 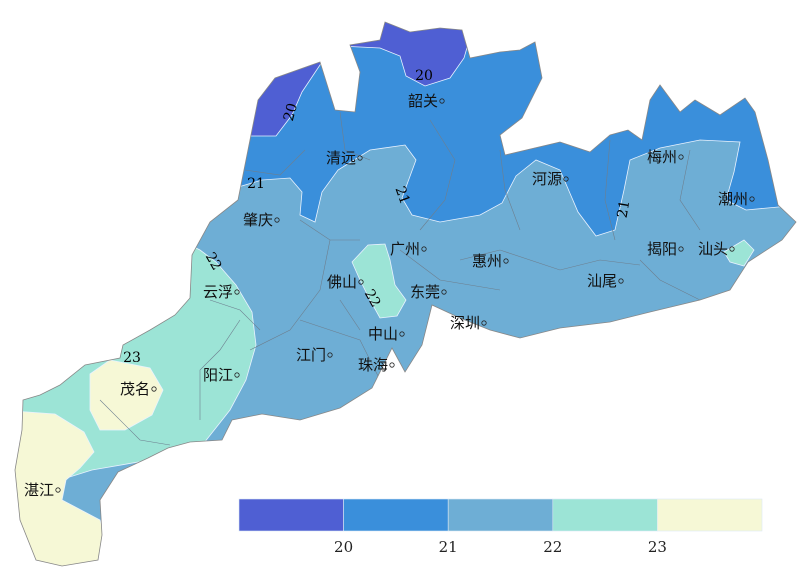 What do you see at coordinates (132, 358) in the screenshot?
I see `contour-label: 23` at bounding box center [132, 358].